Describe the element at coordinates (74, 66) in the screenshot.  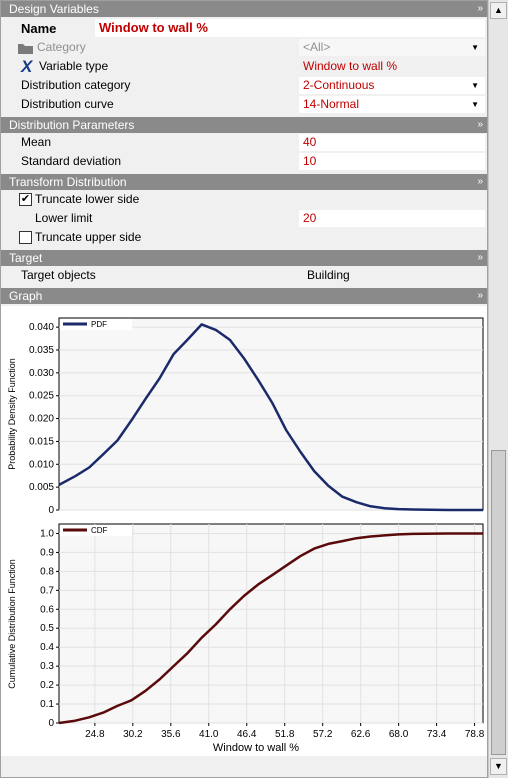
I see `variable-type-label: Variable type` at that location.